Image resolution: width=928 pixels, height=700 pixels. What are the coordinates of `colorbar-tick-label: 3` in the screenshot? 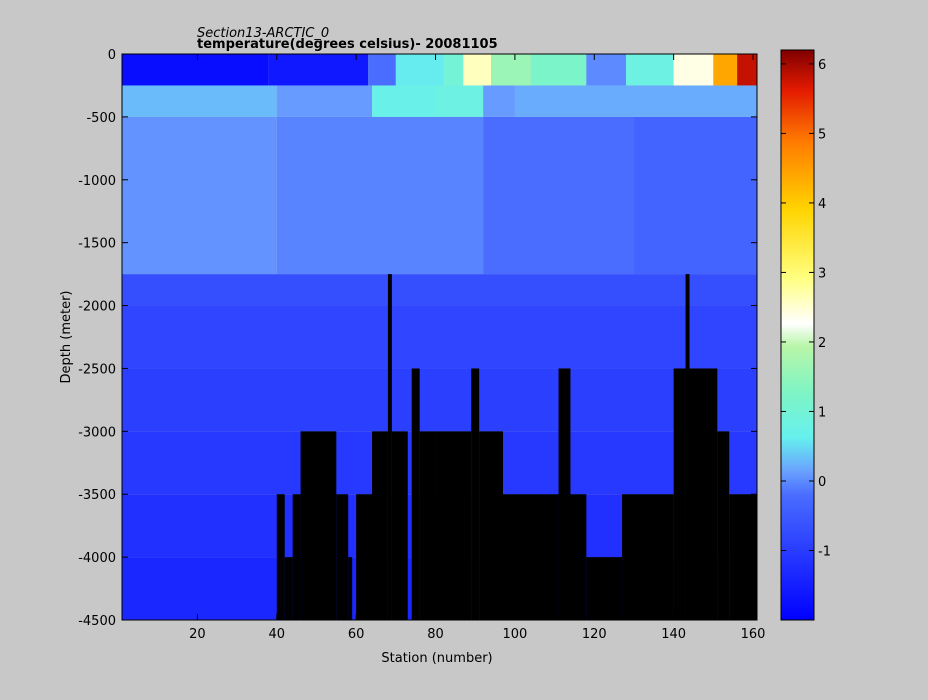 It's located at (822, 273).